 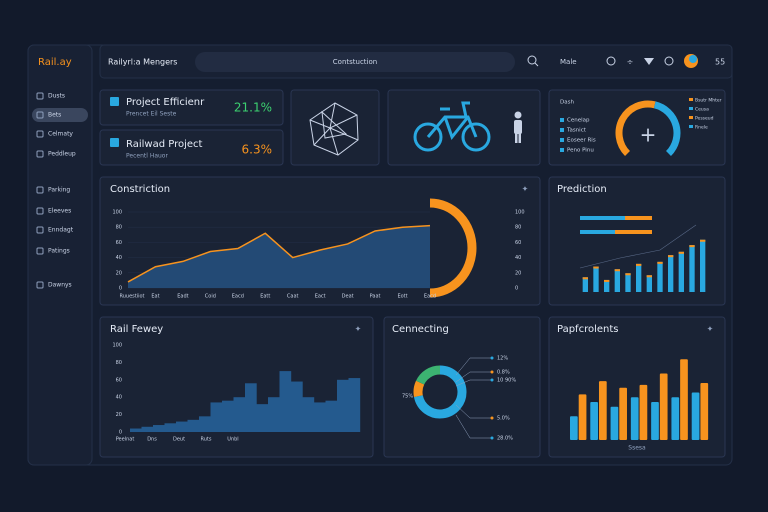 I want to click on kpi-value: 6.3%, so click(x=257, y=150).